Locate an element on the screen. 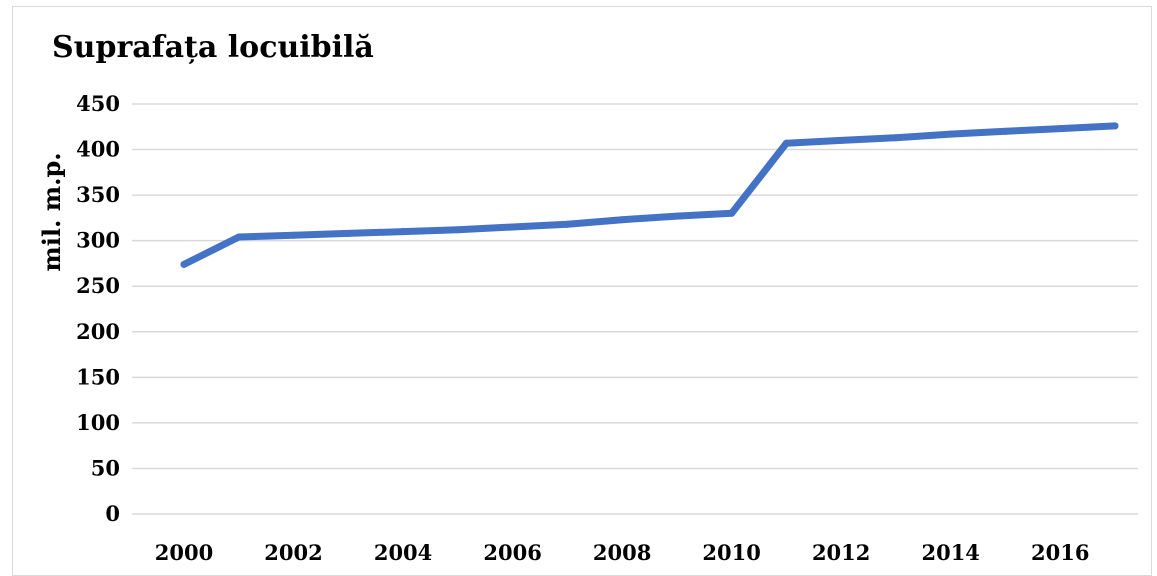 Image resolution: width=1157 pixels, height=576 pixels. y-tick-label: 0 is located at coordinates (112, 513).